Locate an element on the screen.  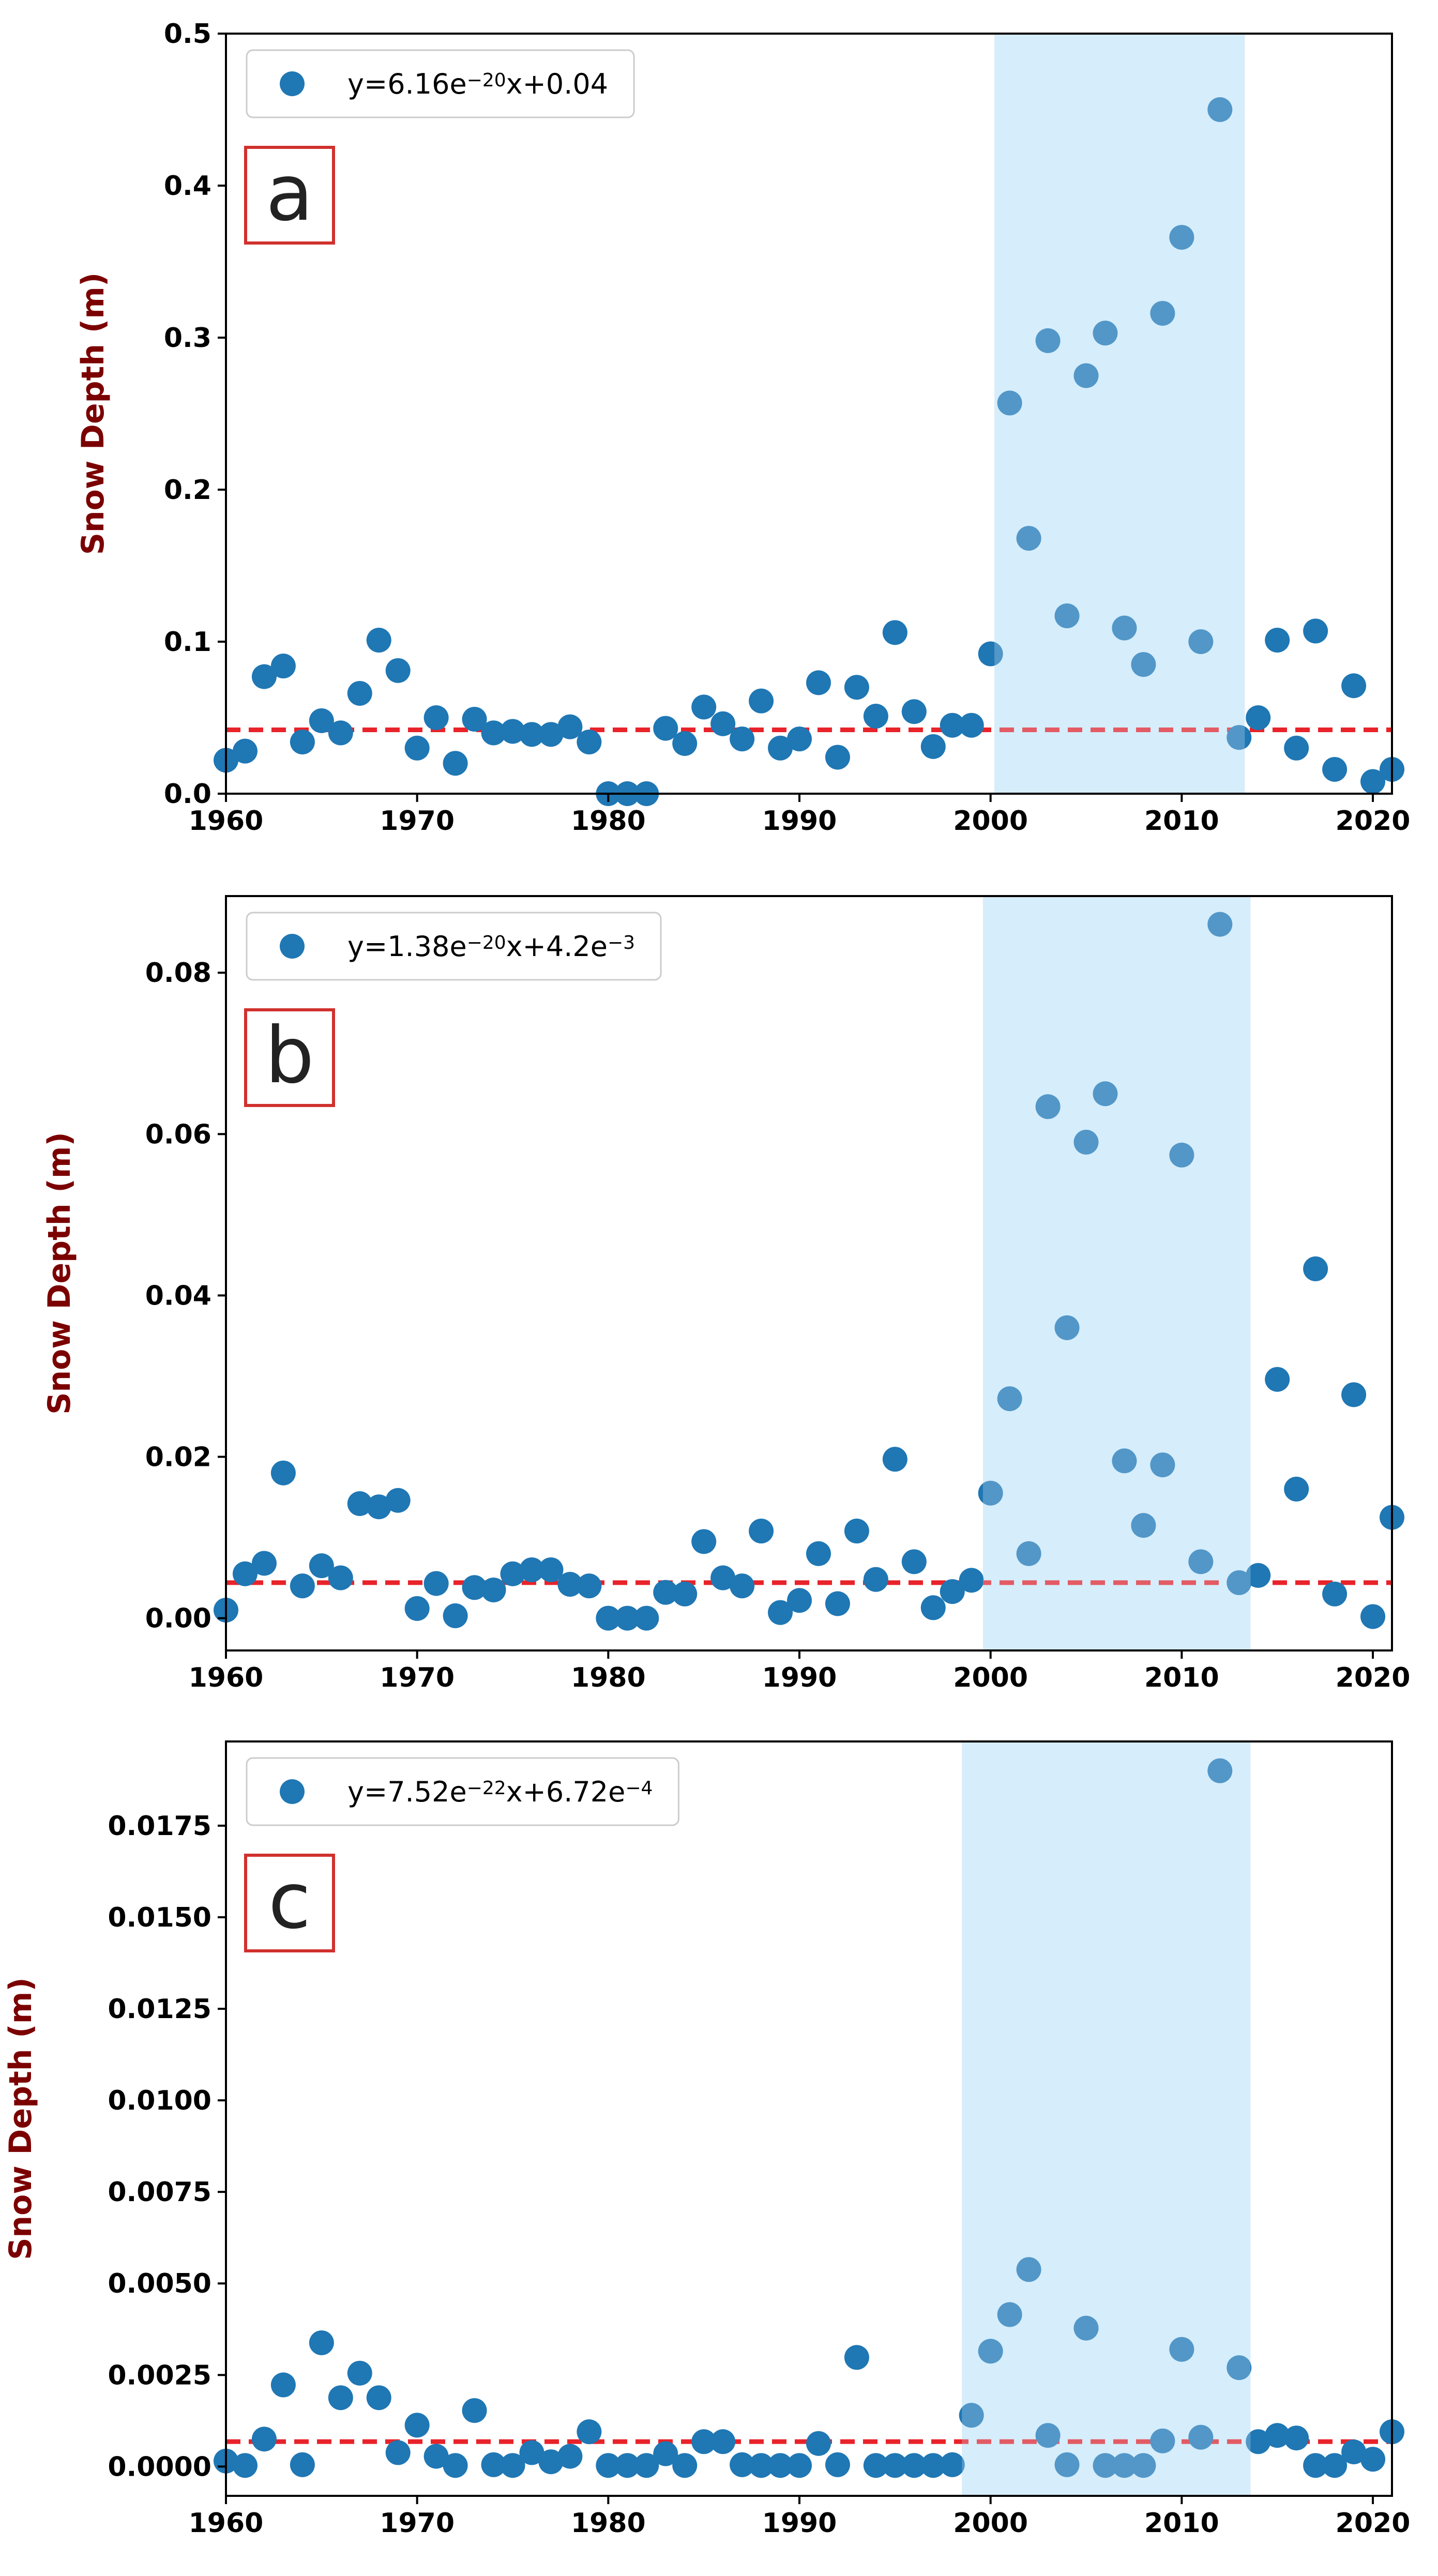
panel-letter-box is located at coordinates (290, 1903).